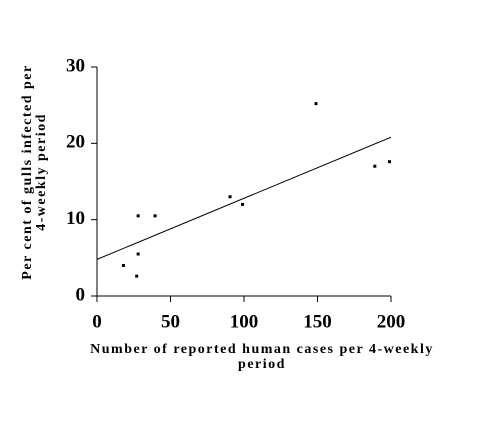 The height and width of the screenshot is (435, 500). What do you see at coordinates (81, 294) in the screenshot?
I see `y-tick-label: 0` at bounding box center [81, 294].